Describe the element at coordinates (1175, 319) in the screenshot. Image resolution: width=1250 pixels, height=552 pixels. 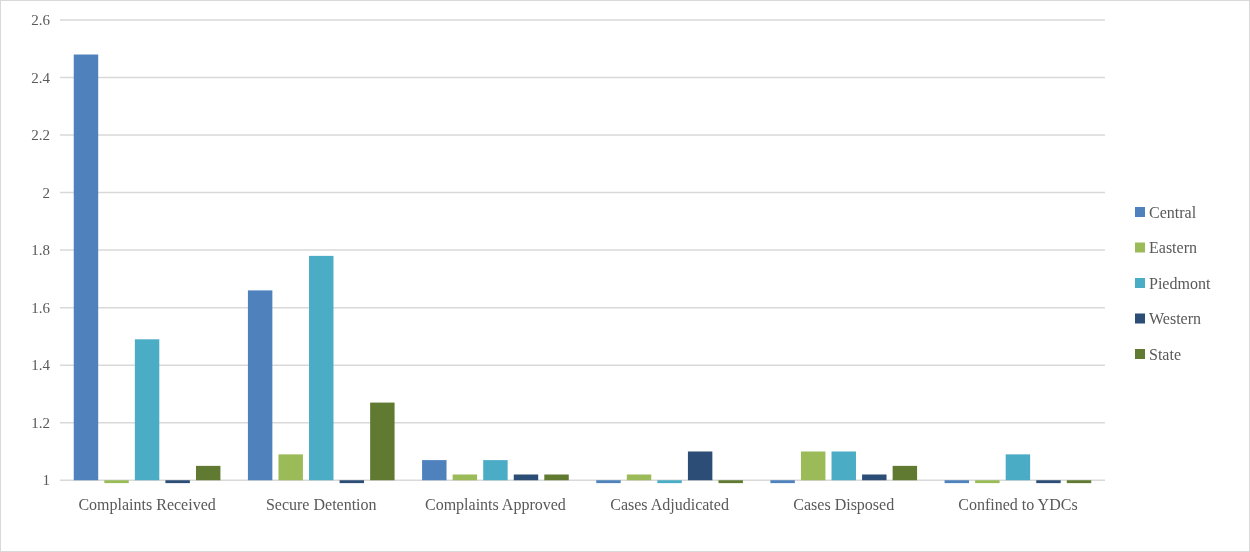
I see `legend-label: Western` at that location.